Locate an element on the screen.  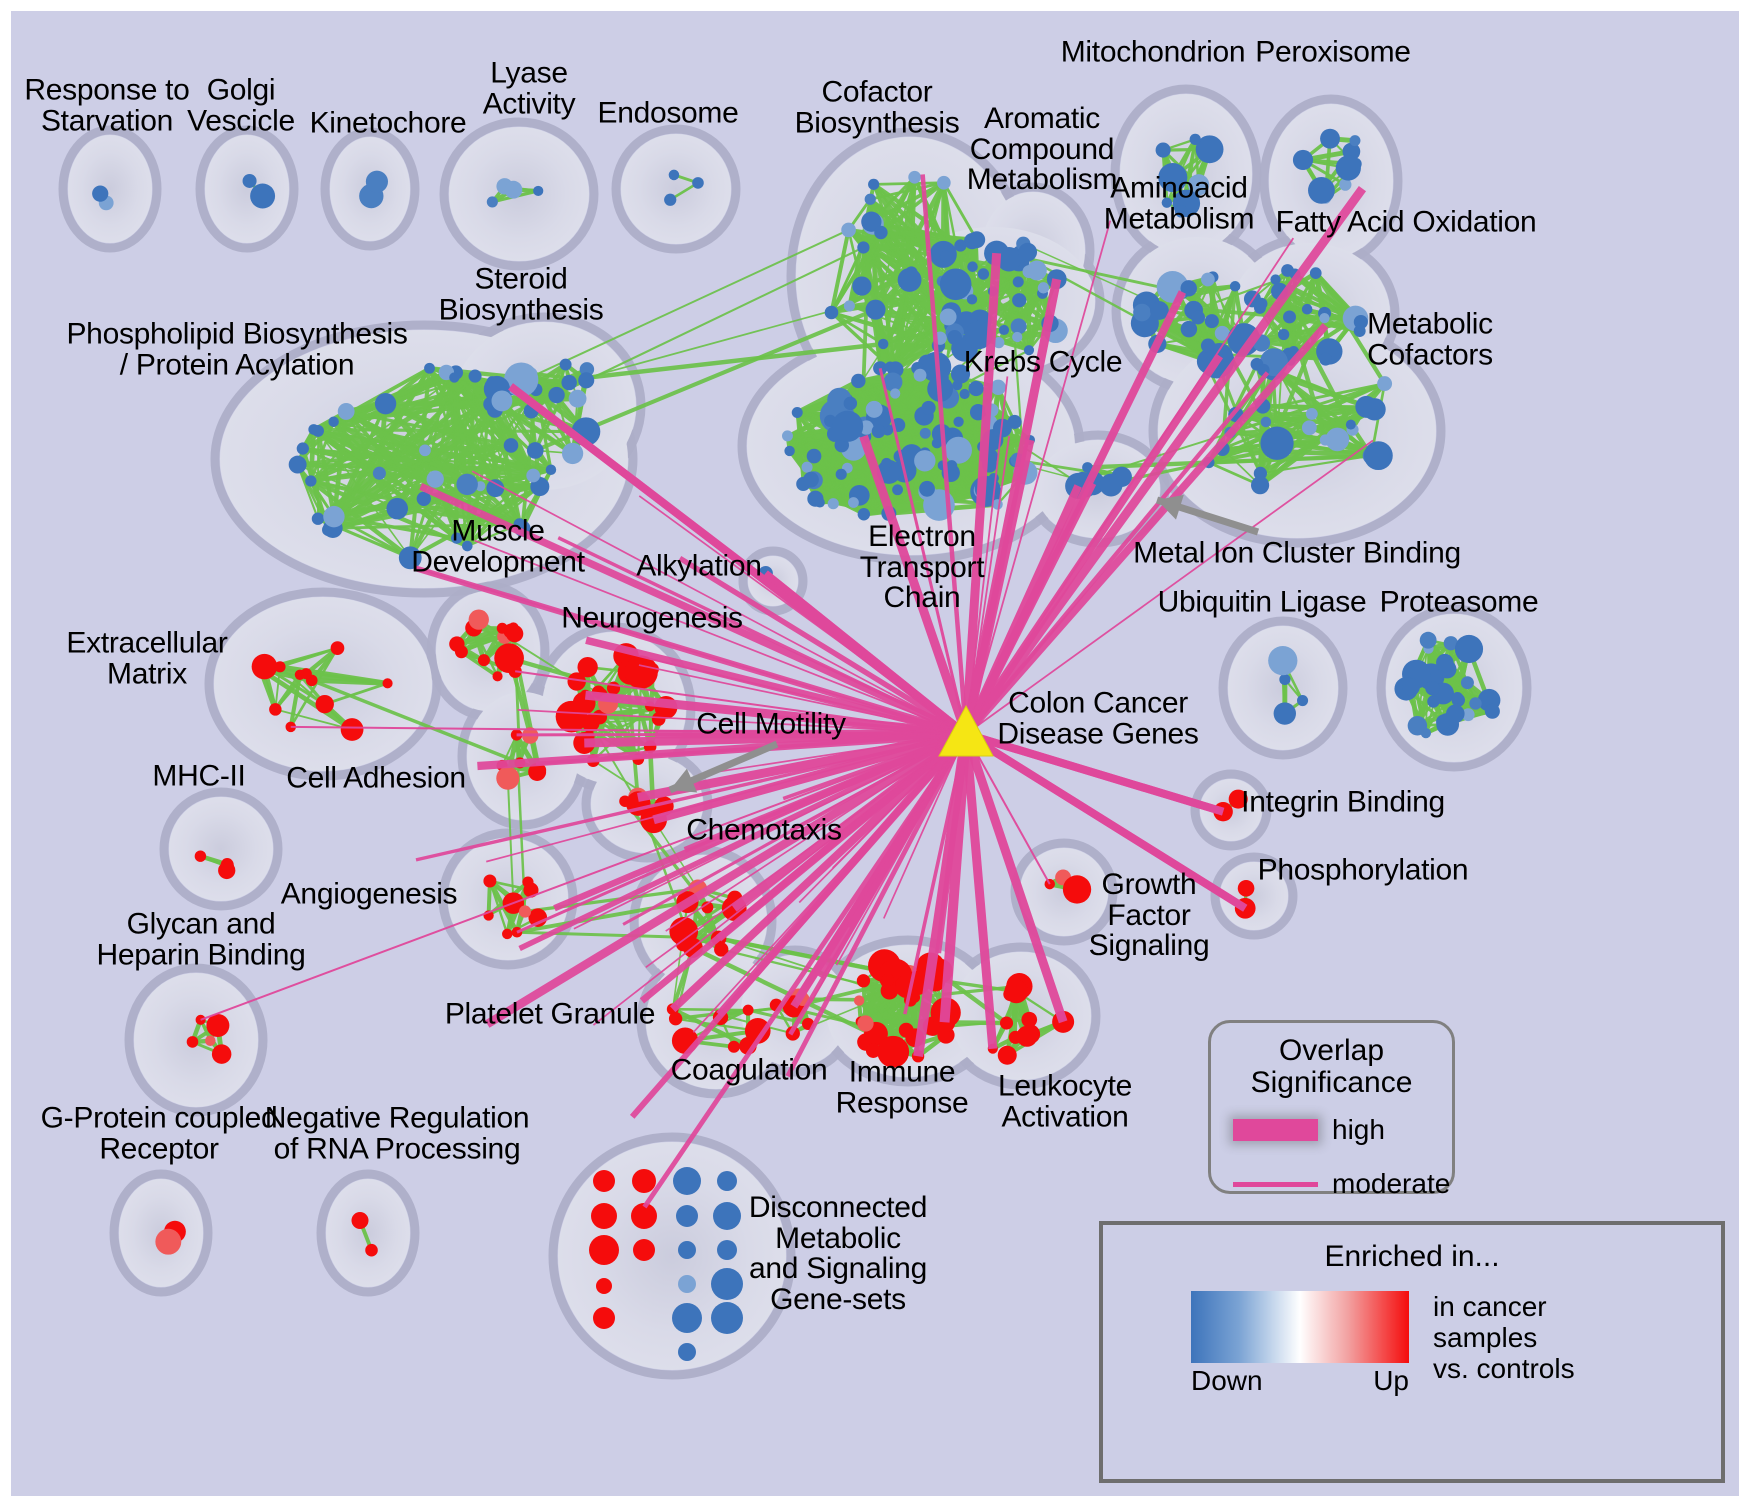
enrichment-up-label: Up is located at coordinates (1391, 1380).